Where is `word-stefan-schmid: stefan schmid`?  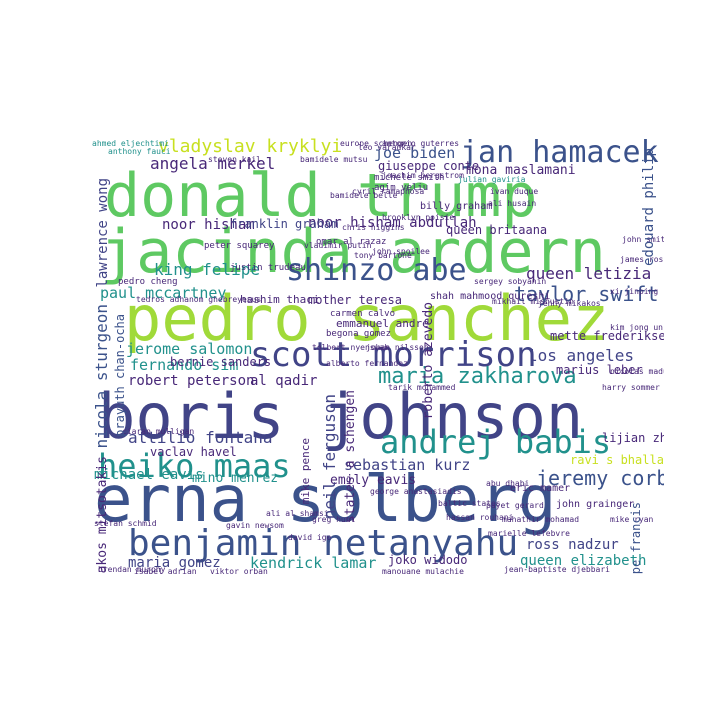
word-stefan-schmid: stefan schmid is located at coordinates (125, 523).